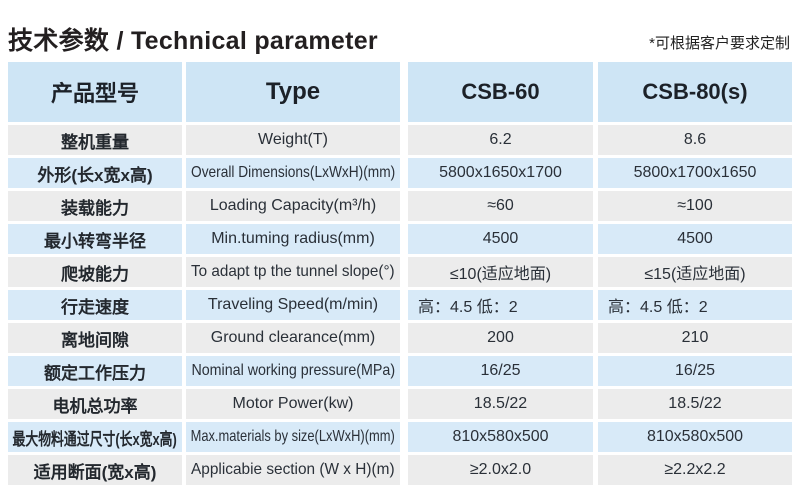  I want to click on cell-csb80: ≤15(适应地面), so click(695, 272).